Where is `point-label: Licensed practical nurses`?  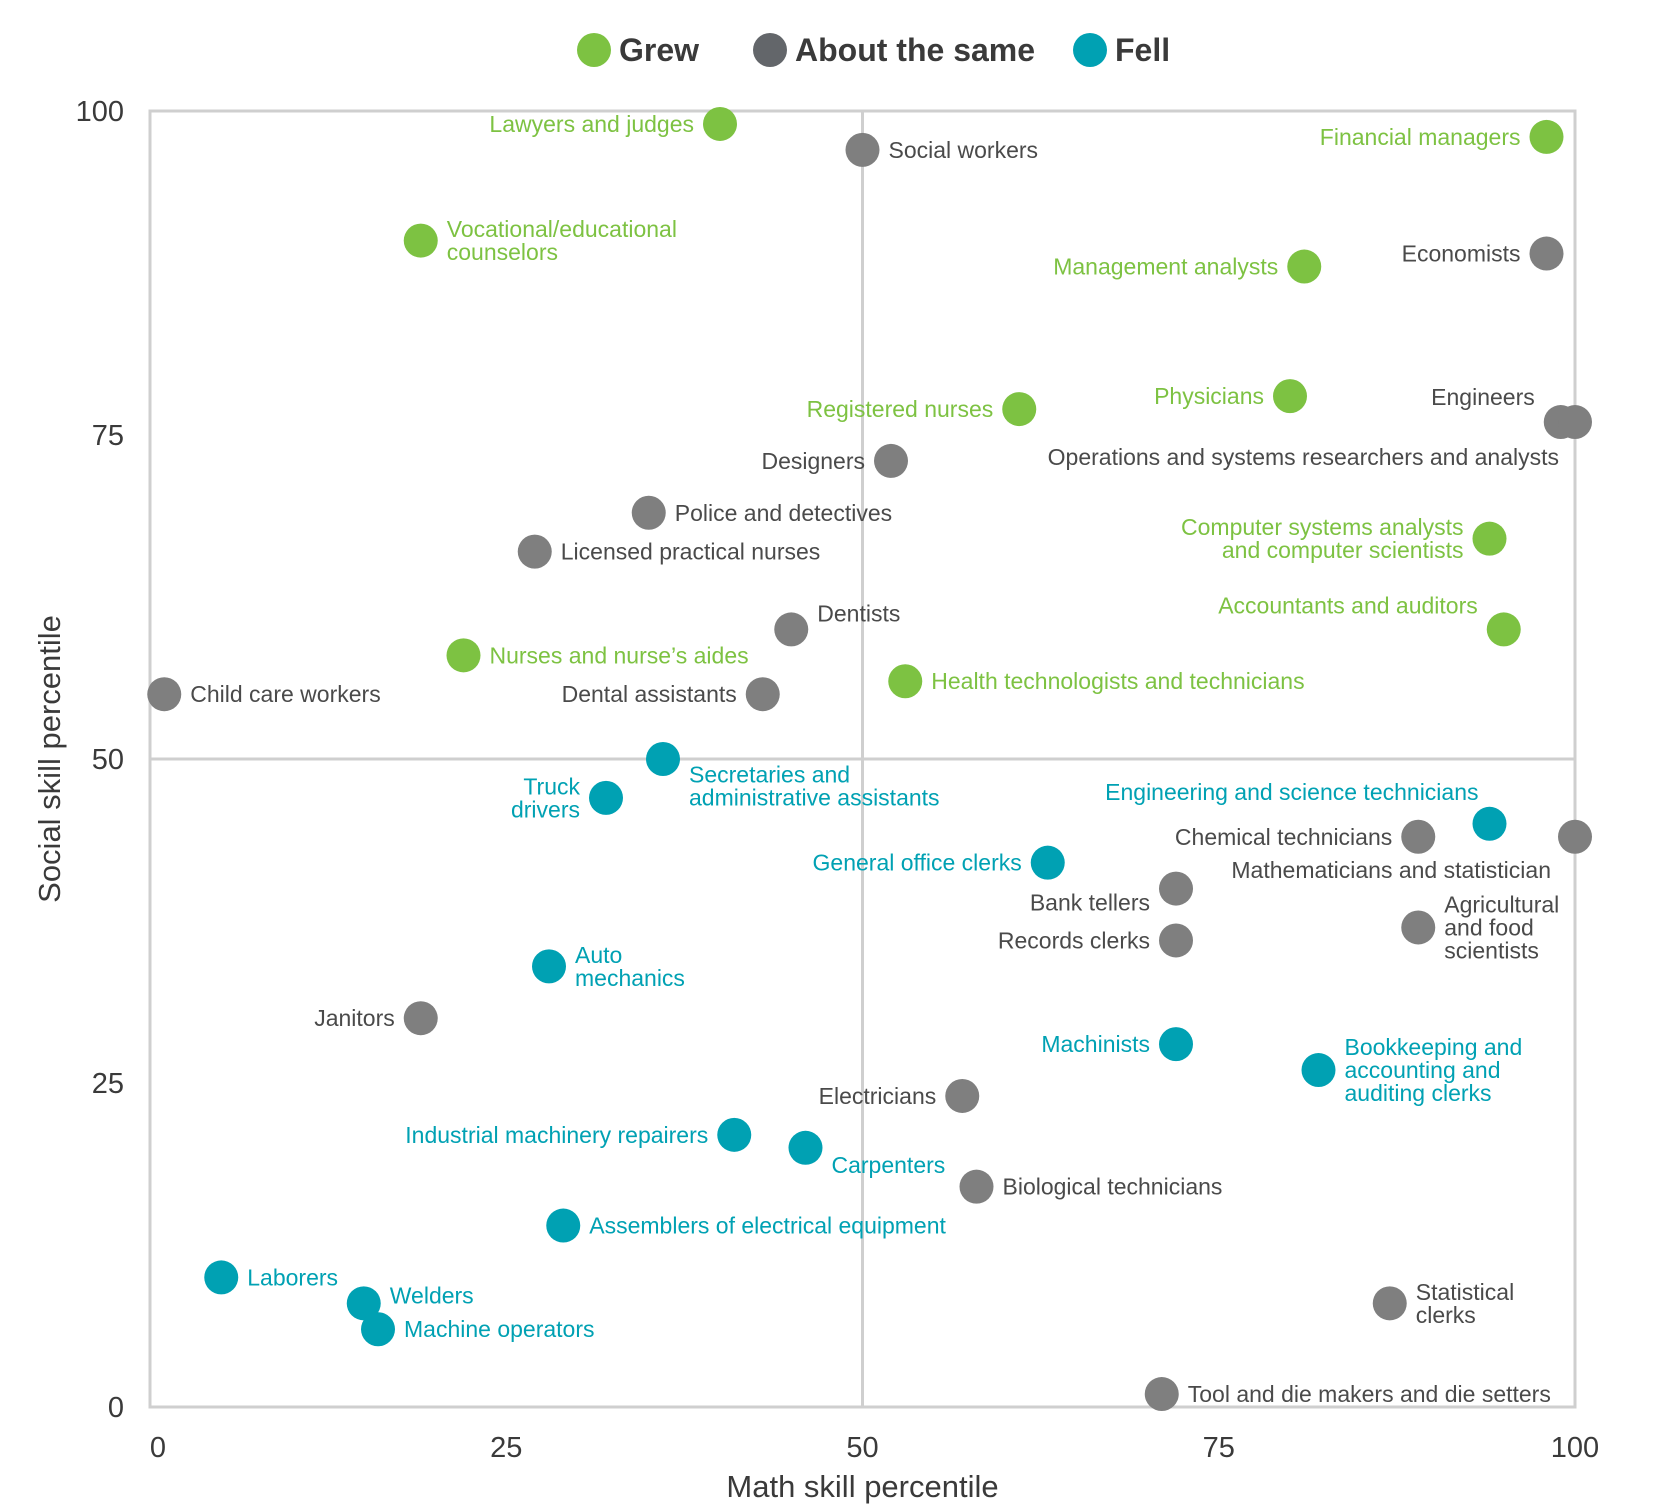
point-label: Licensed practical nurses is located at coordinates (691, 552).